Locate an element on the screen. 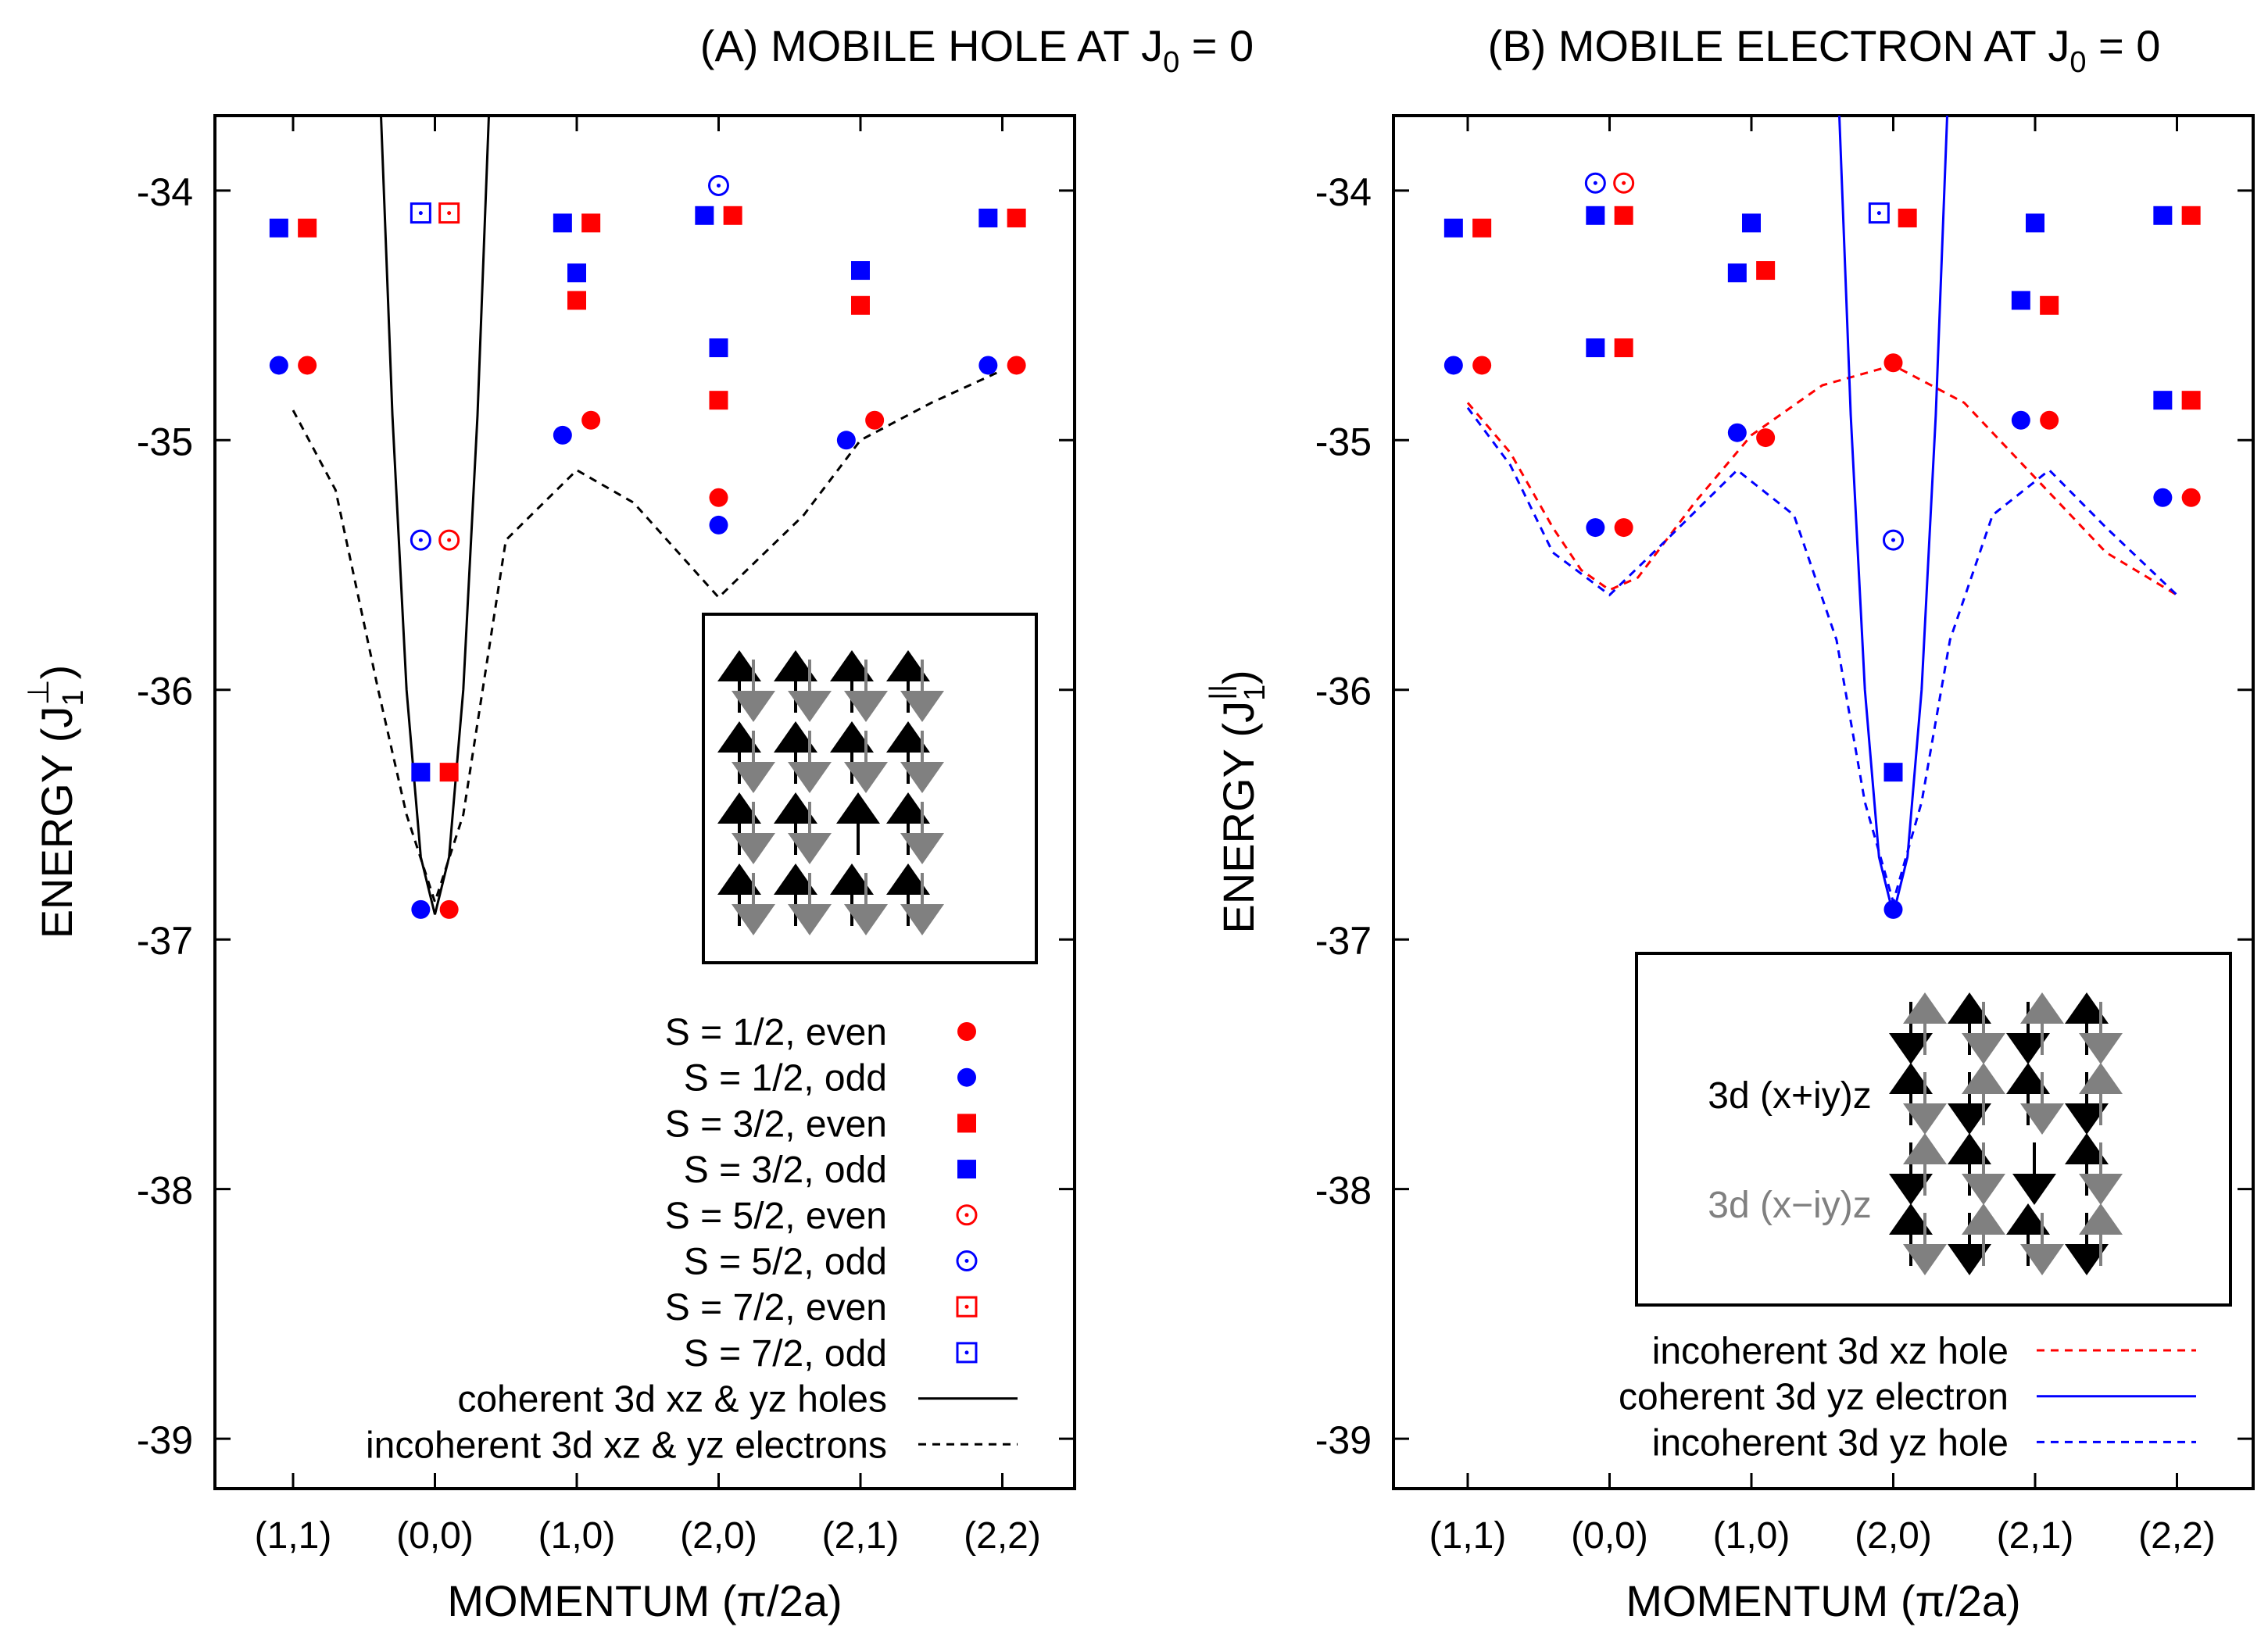  panel-b-inset-frame is located at coordinates (1934, 1129).